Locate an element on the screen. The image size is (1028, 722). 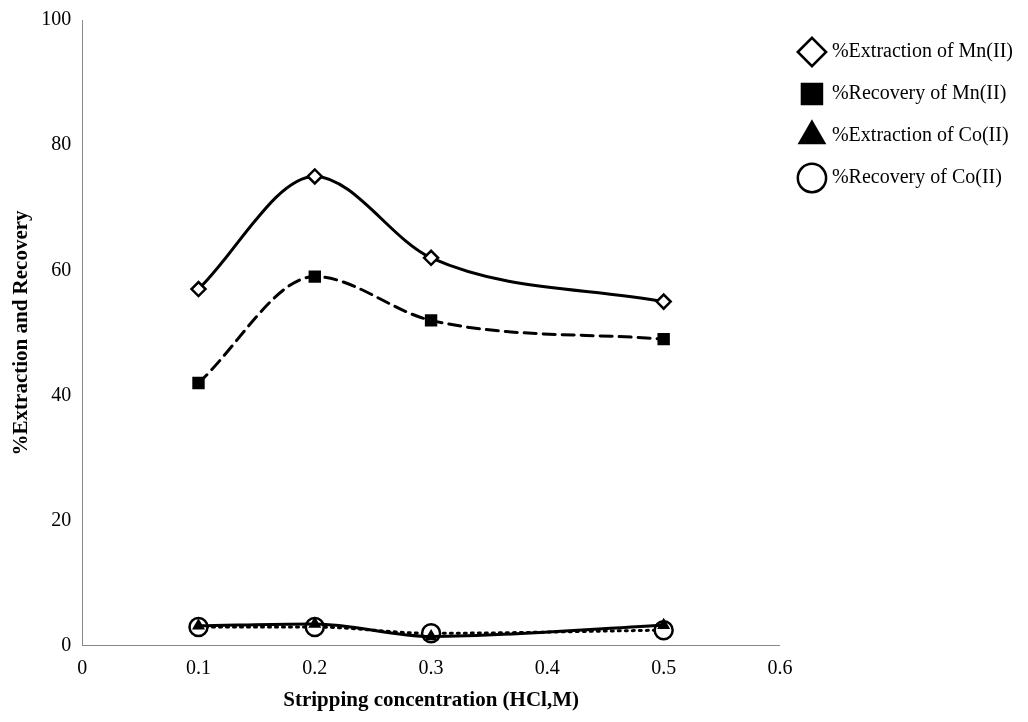
y-tick-label: 100 is located at coordinates (56, 18).